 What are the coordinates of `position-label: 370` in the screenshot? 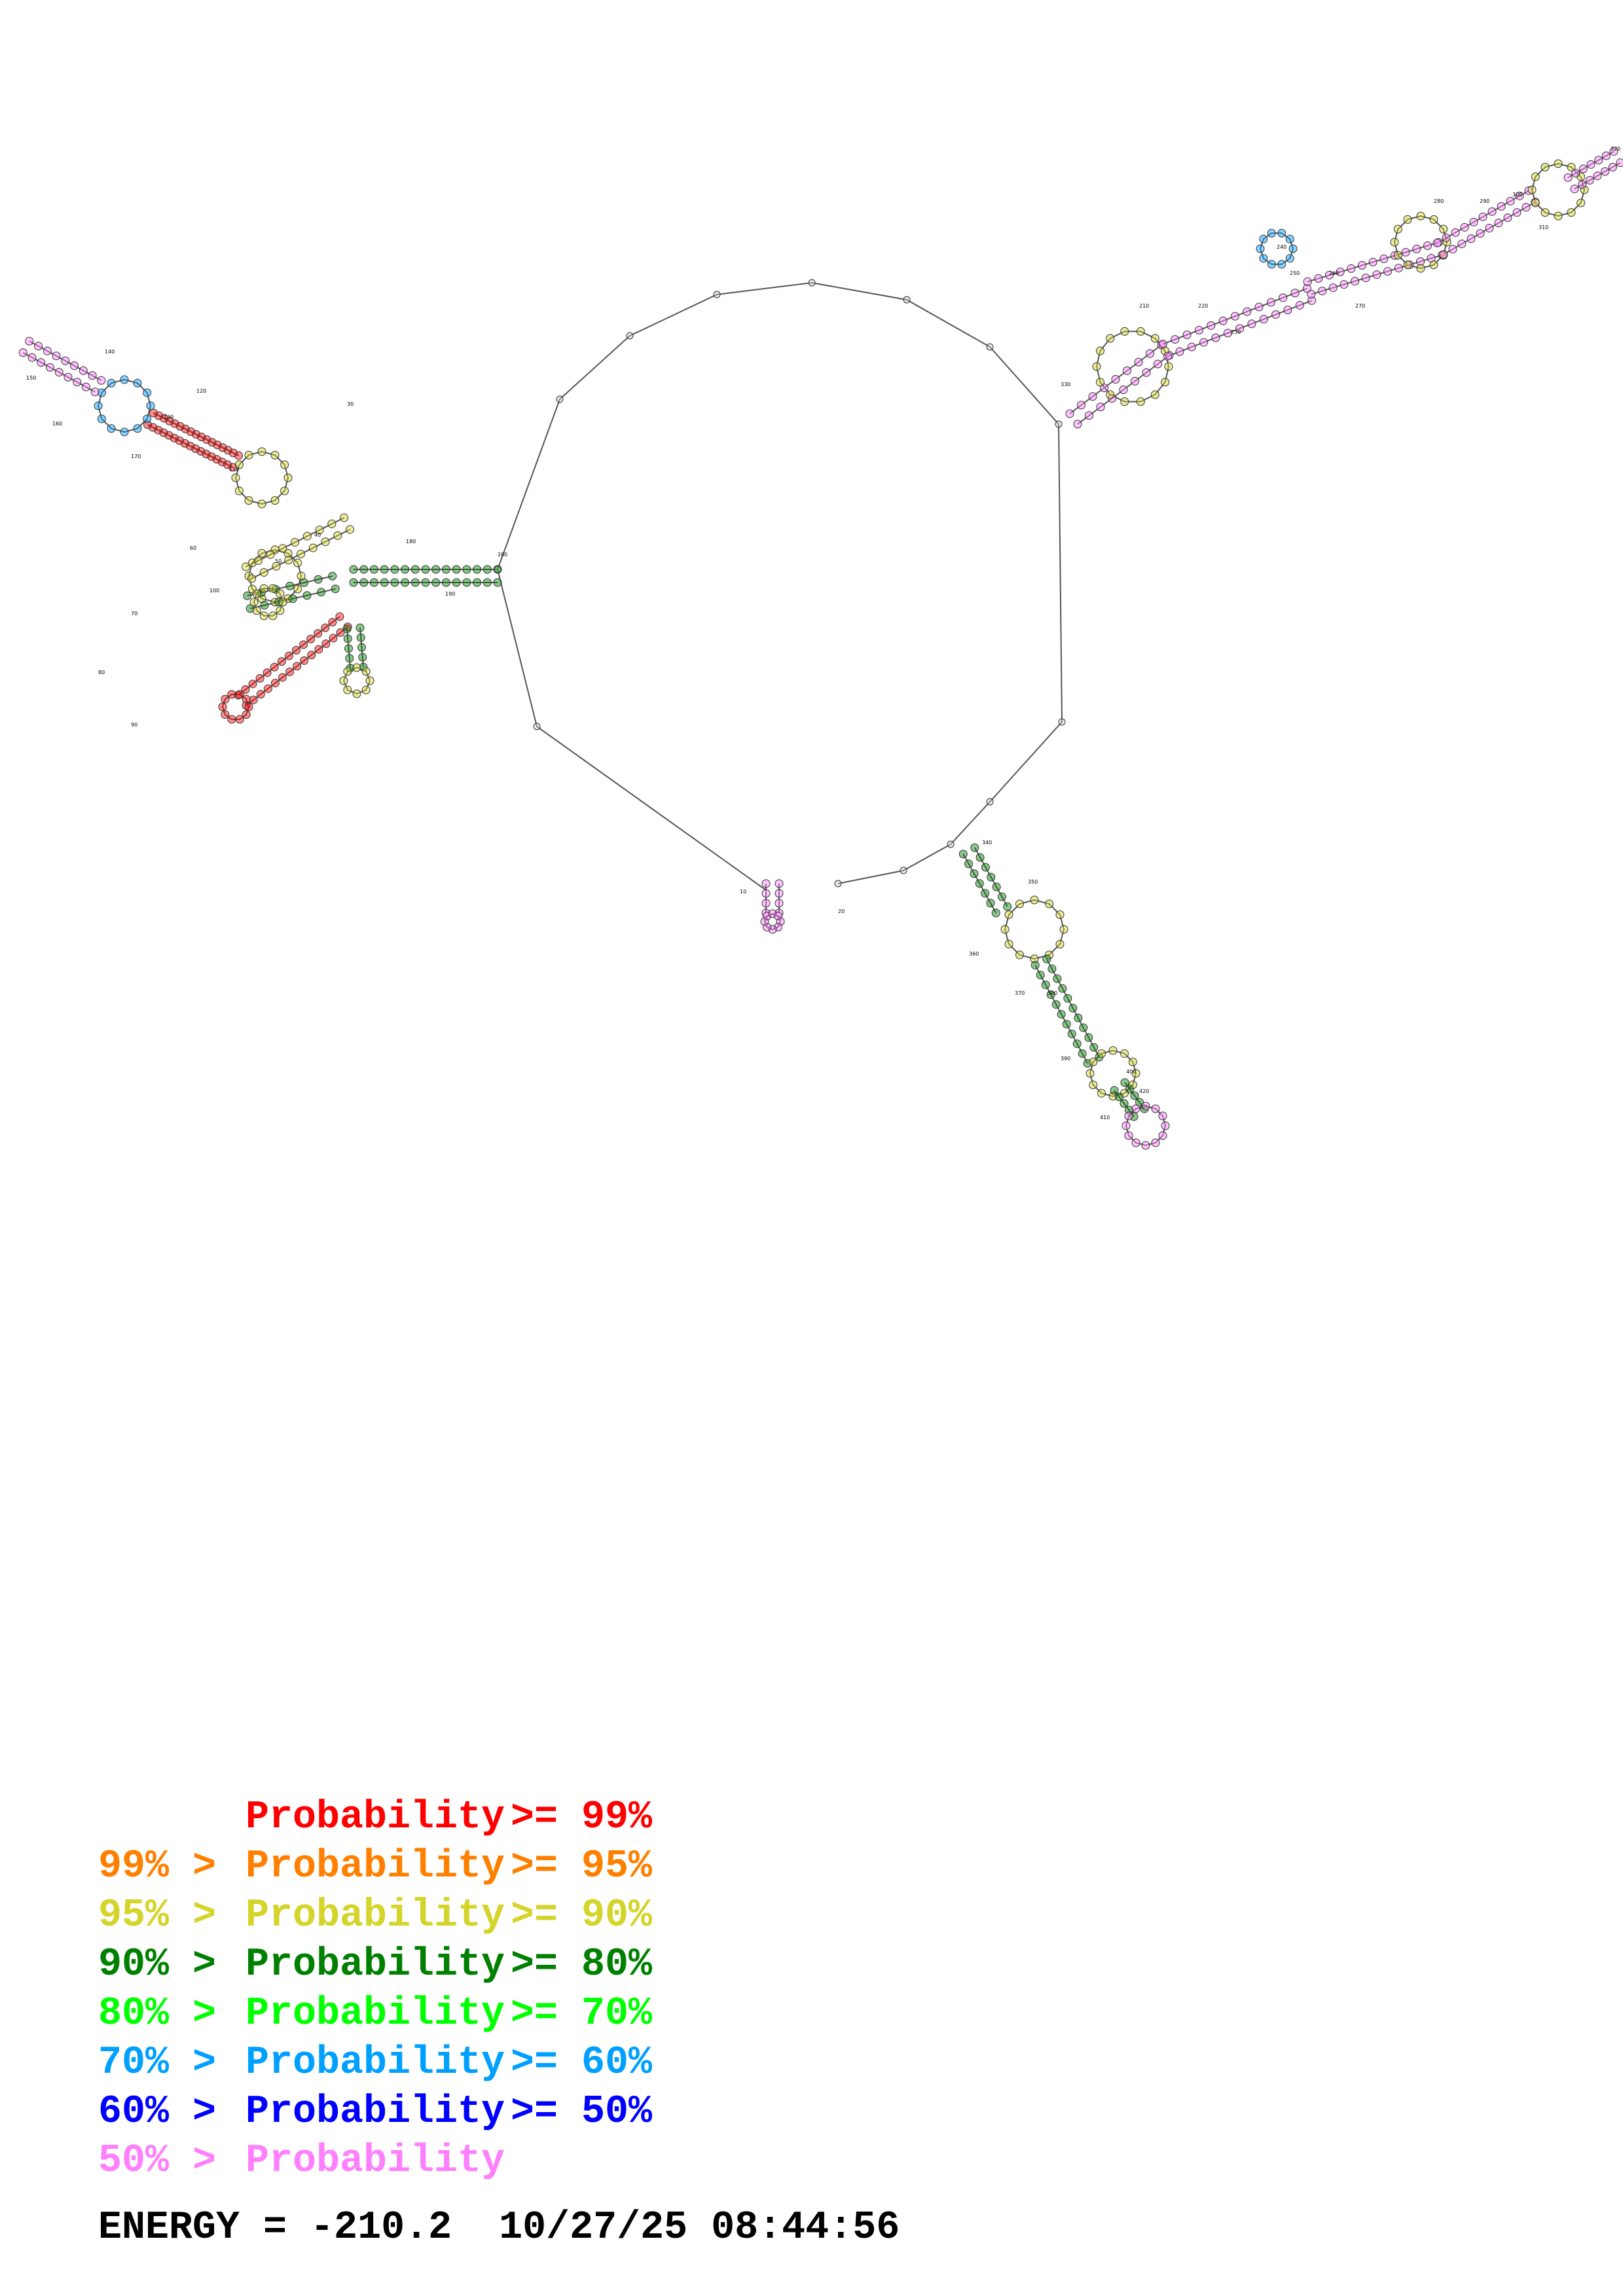 It's located at (1020, 993).